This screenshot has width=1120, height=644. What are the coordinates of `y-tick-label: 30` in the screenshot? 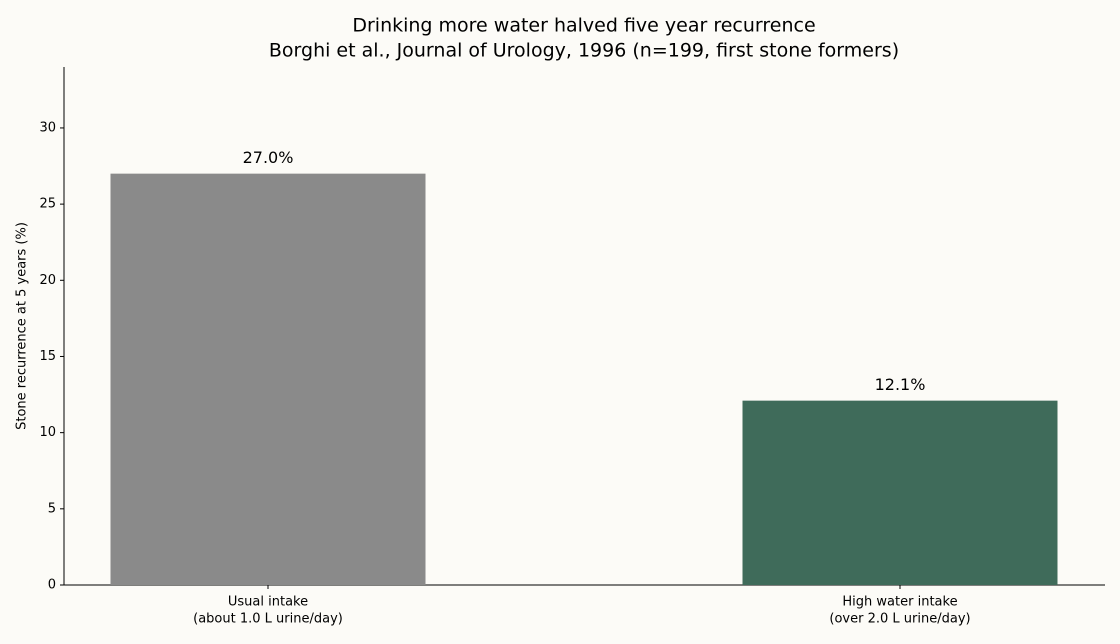 It's located at (47, 127).